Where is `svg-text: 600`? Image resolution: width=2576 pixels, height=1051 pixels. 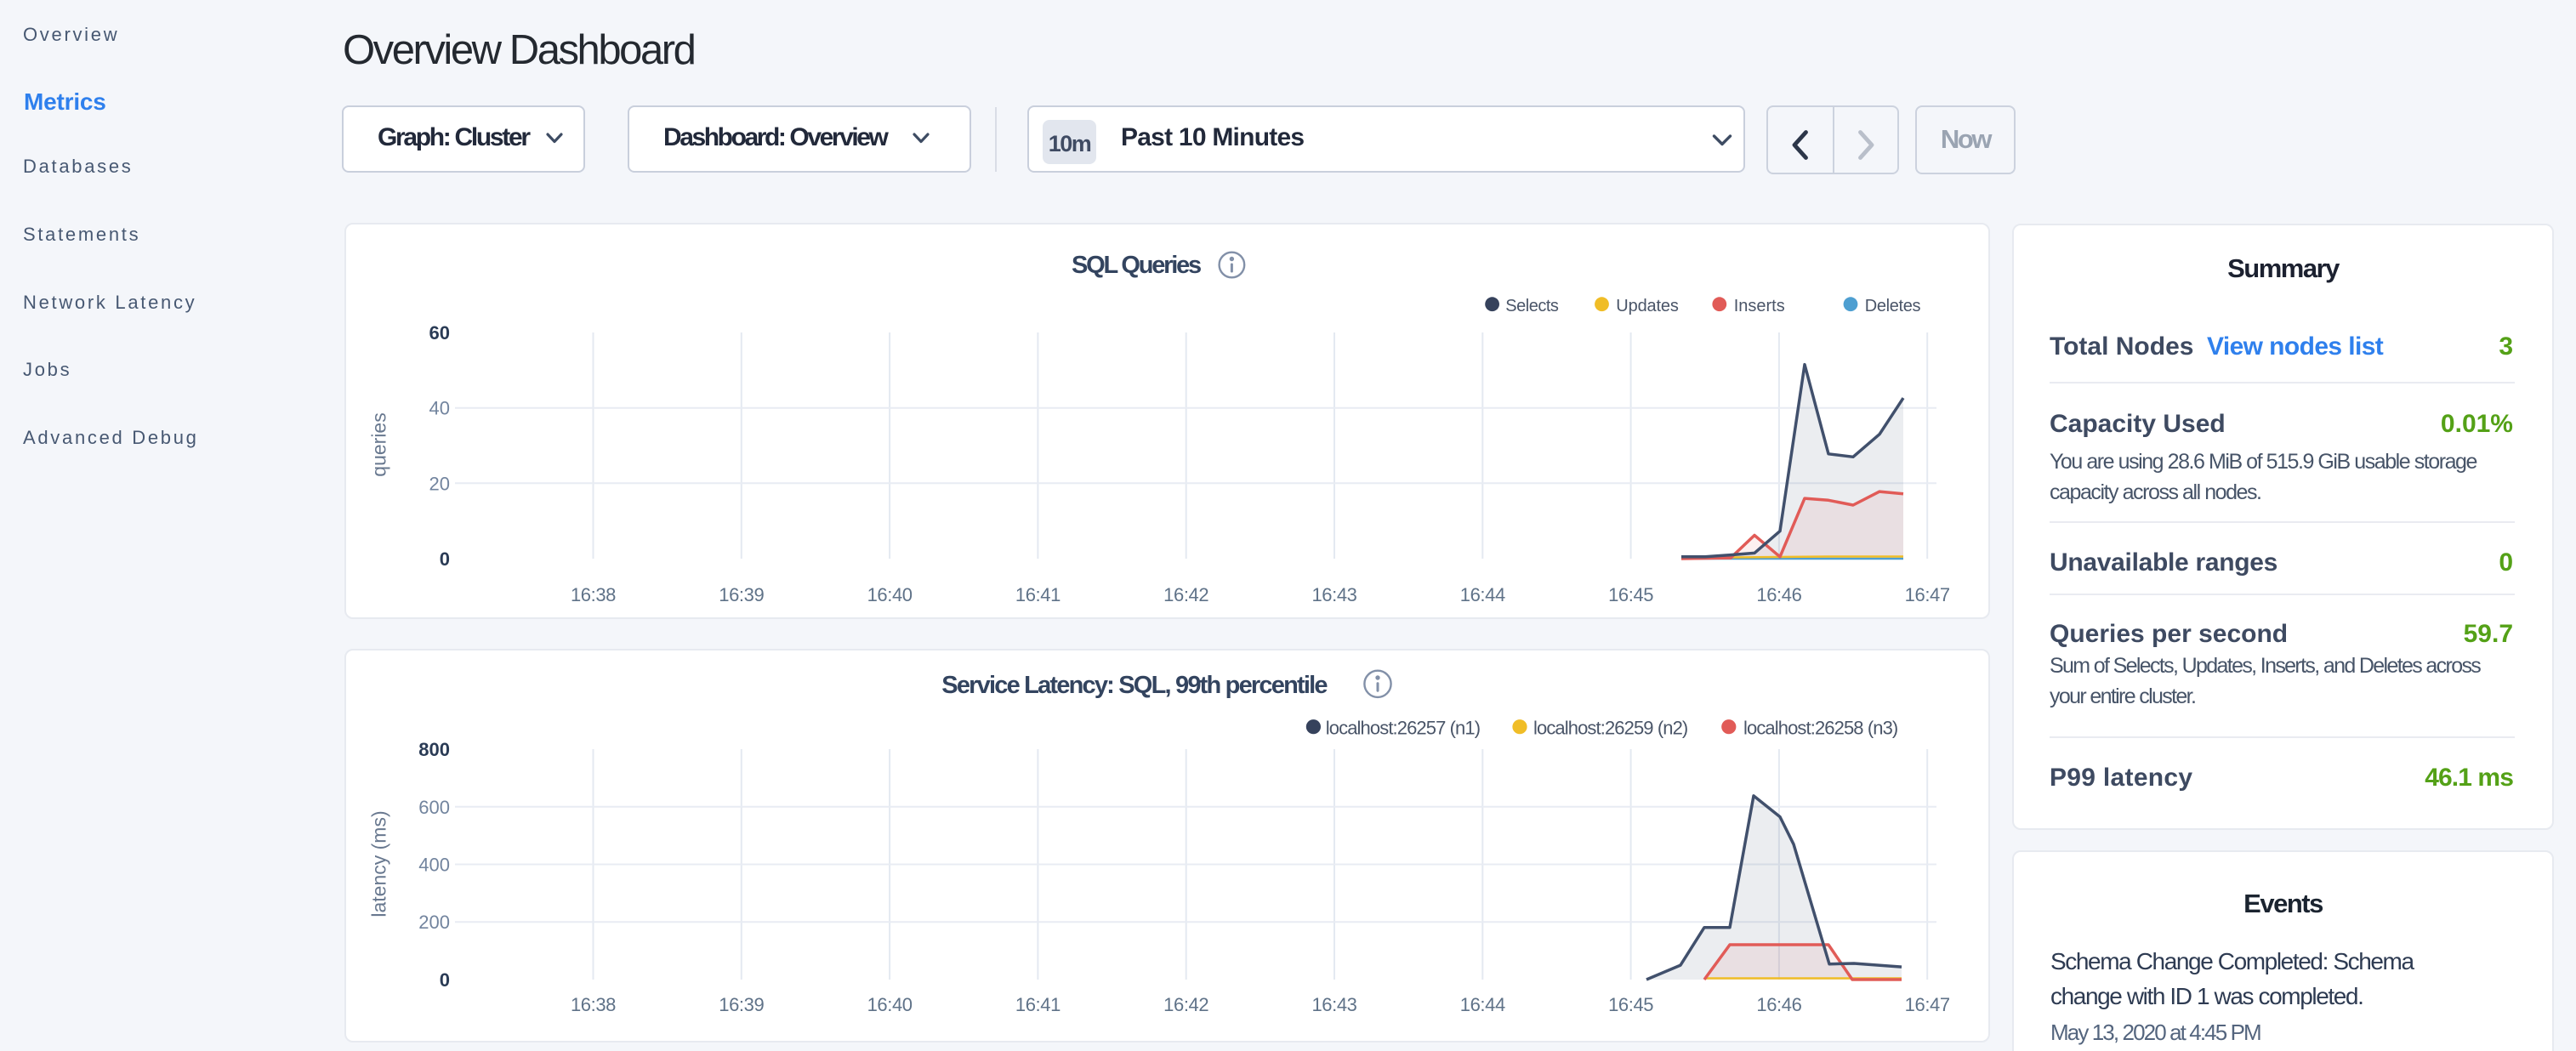 svg-text: 600 is located at coordinates (434, 807).